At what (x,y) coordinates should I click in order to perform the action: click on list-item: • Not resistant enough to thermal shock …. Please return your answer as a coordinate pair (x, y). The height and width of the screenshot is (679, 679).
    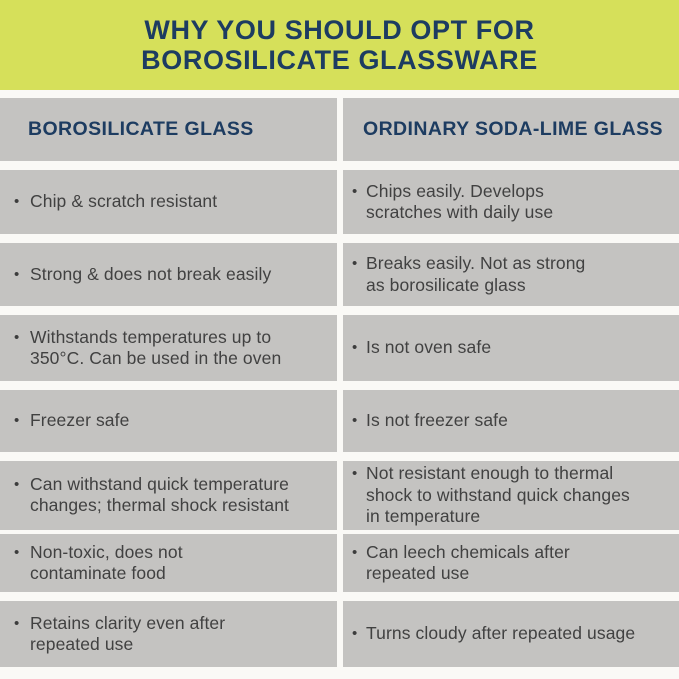
    Looking at the image, I should click on (491, 495).